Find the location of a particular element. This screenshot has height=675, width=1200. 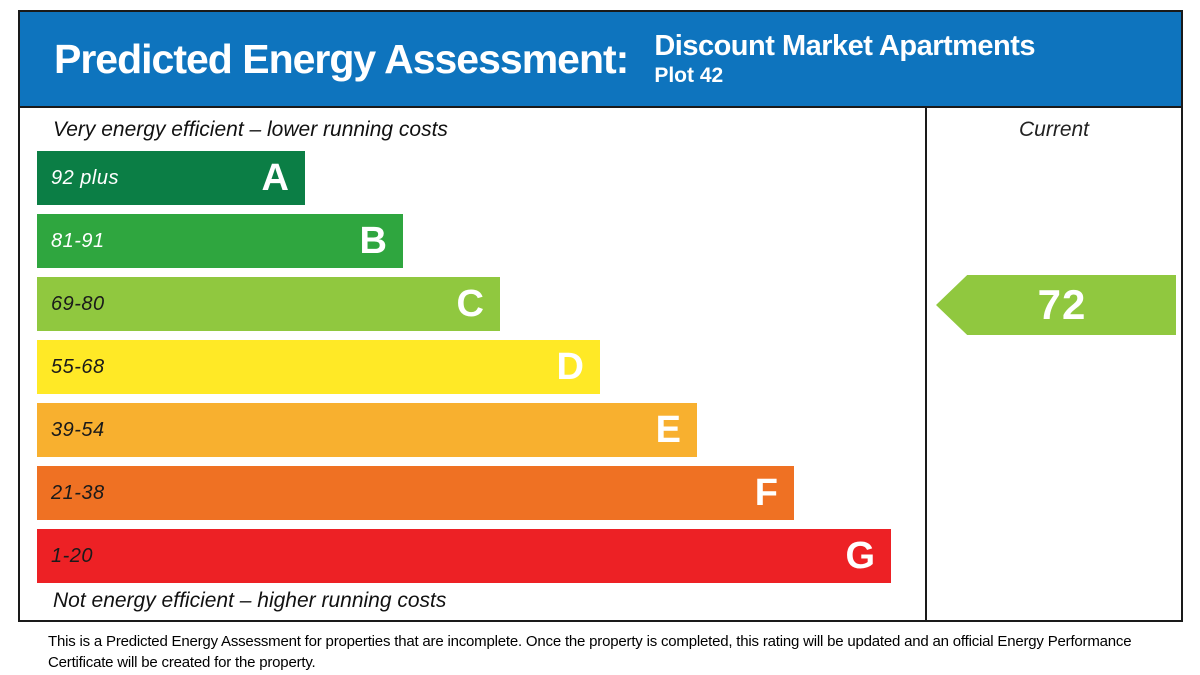

property-info: Discount Market Apartments Plot 42 is located at coordinates (844, 58).